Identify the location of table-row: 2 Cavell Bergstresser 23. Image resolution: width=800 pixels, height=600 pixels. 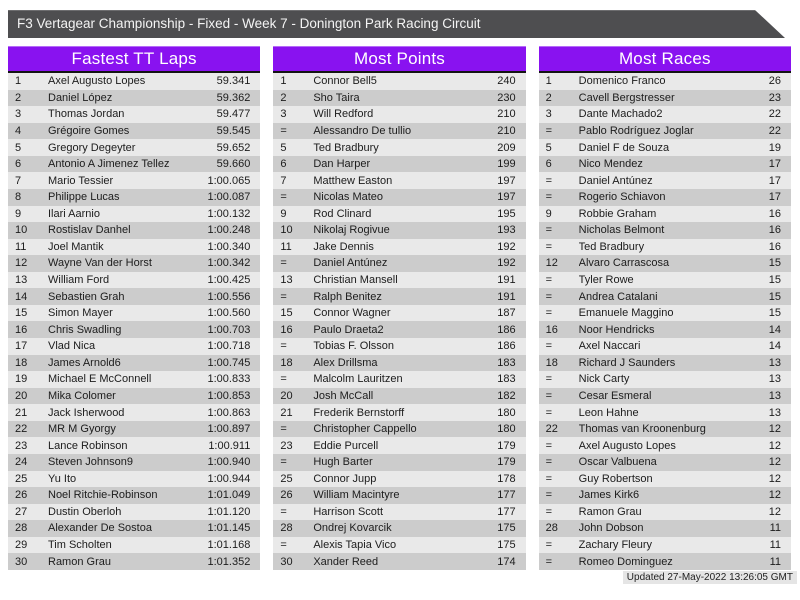
(664, 98).